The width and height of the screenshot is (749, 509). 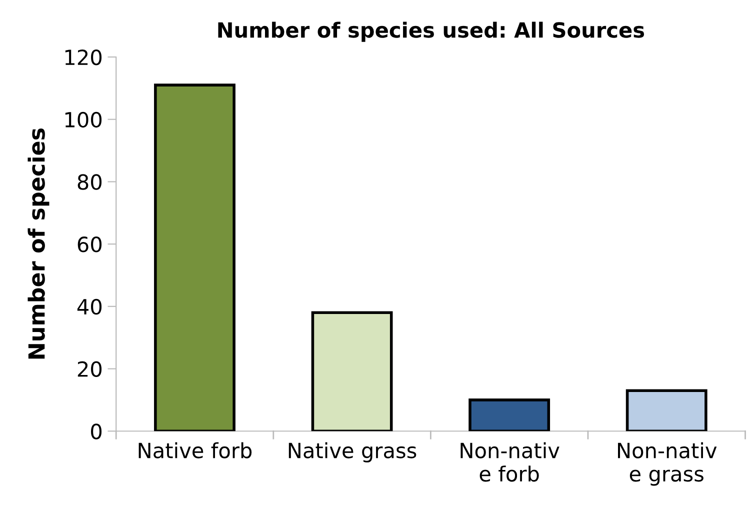 I want to click on x-tick-label: Non-nativ e grass, so click(x=667, y=464).